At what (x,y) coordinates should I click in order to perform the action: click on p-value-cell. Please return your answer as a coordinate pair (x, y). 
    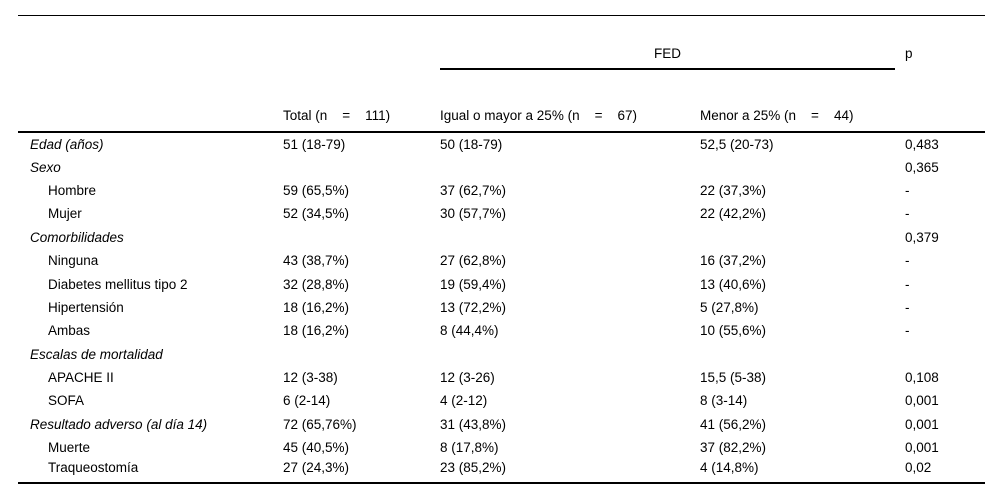
    Looking at the image, I should click on (945, 354).